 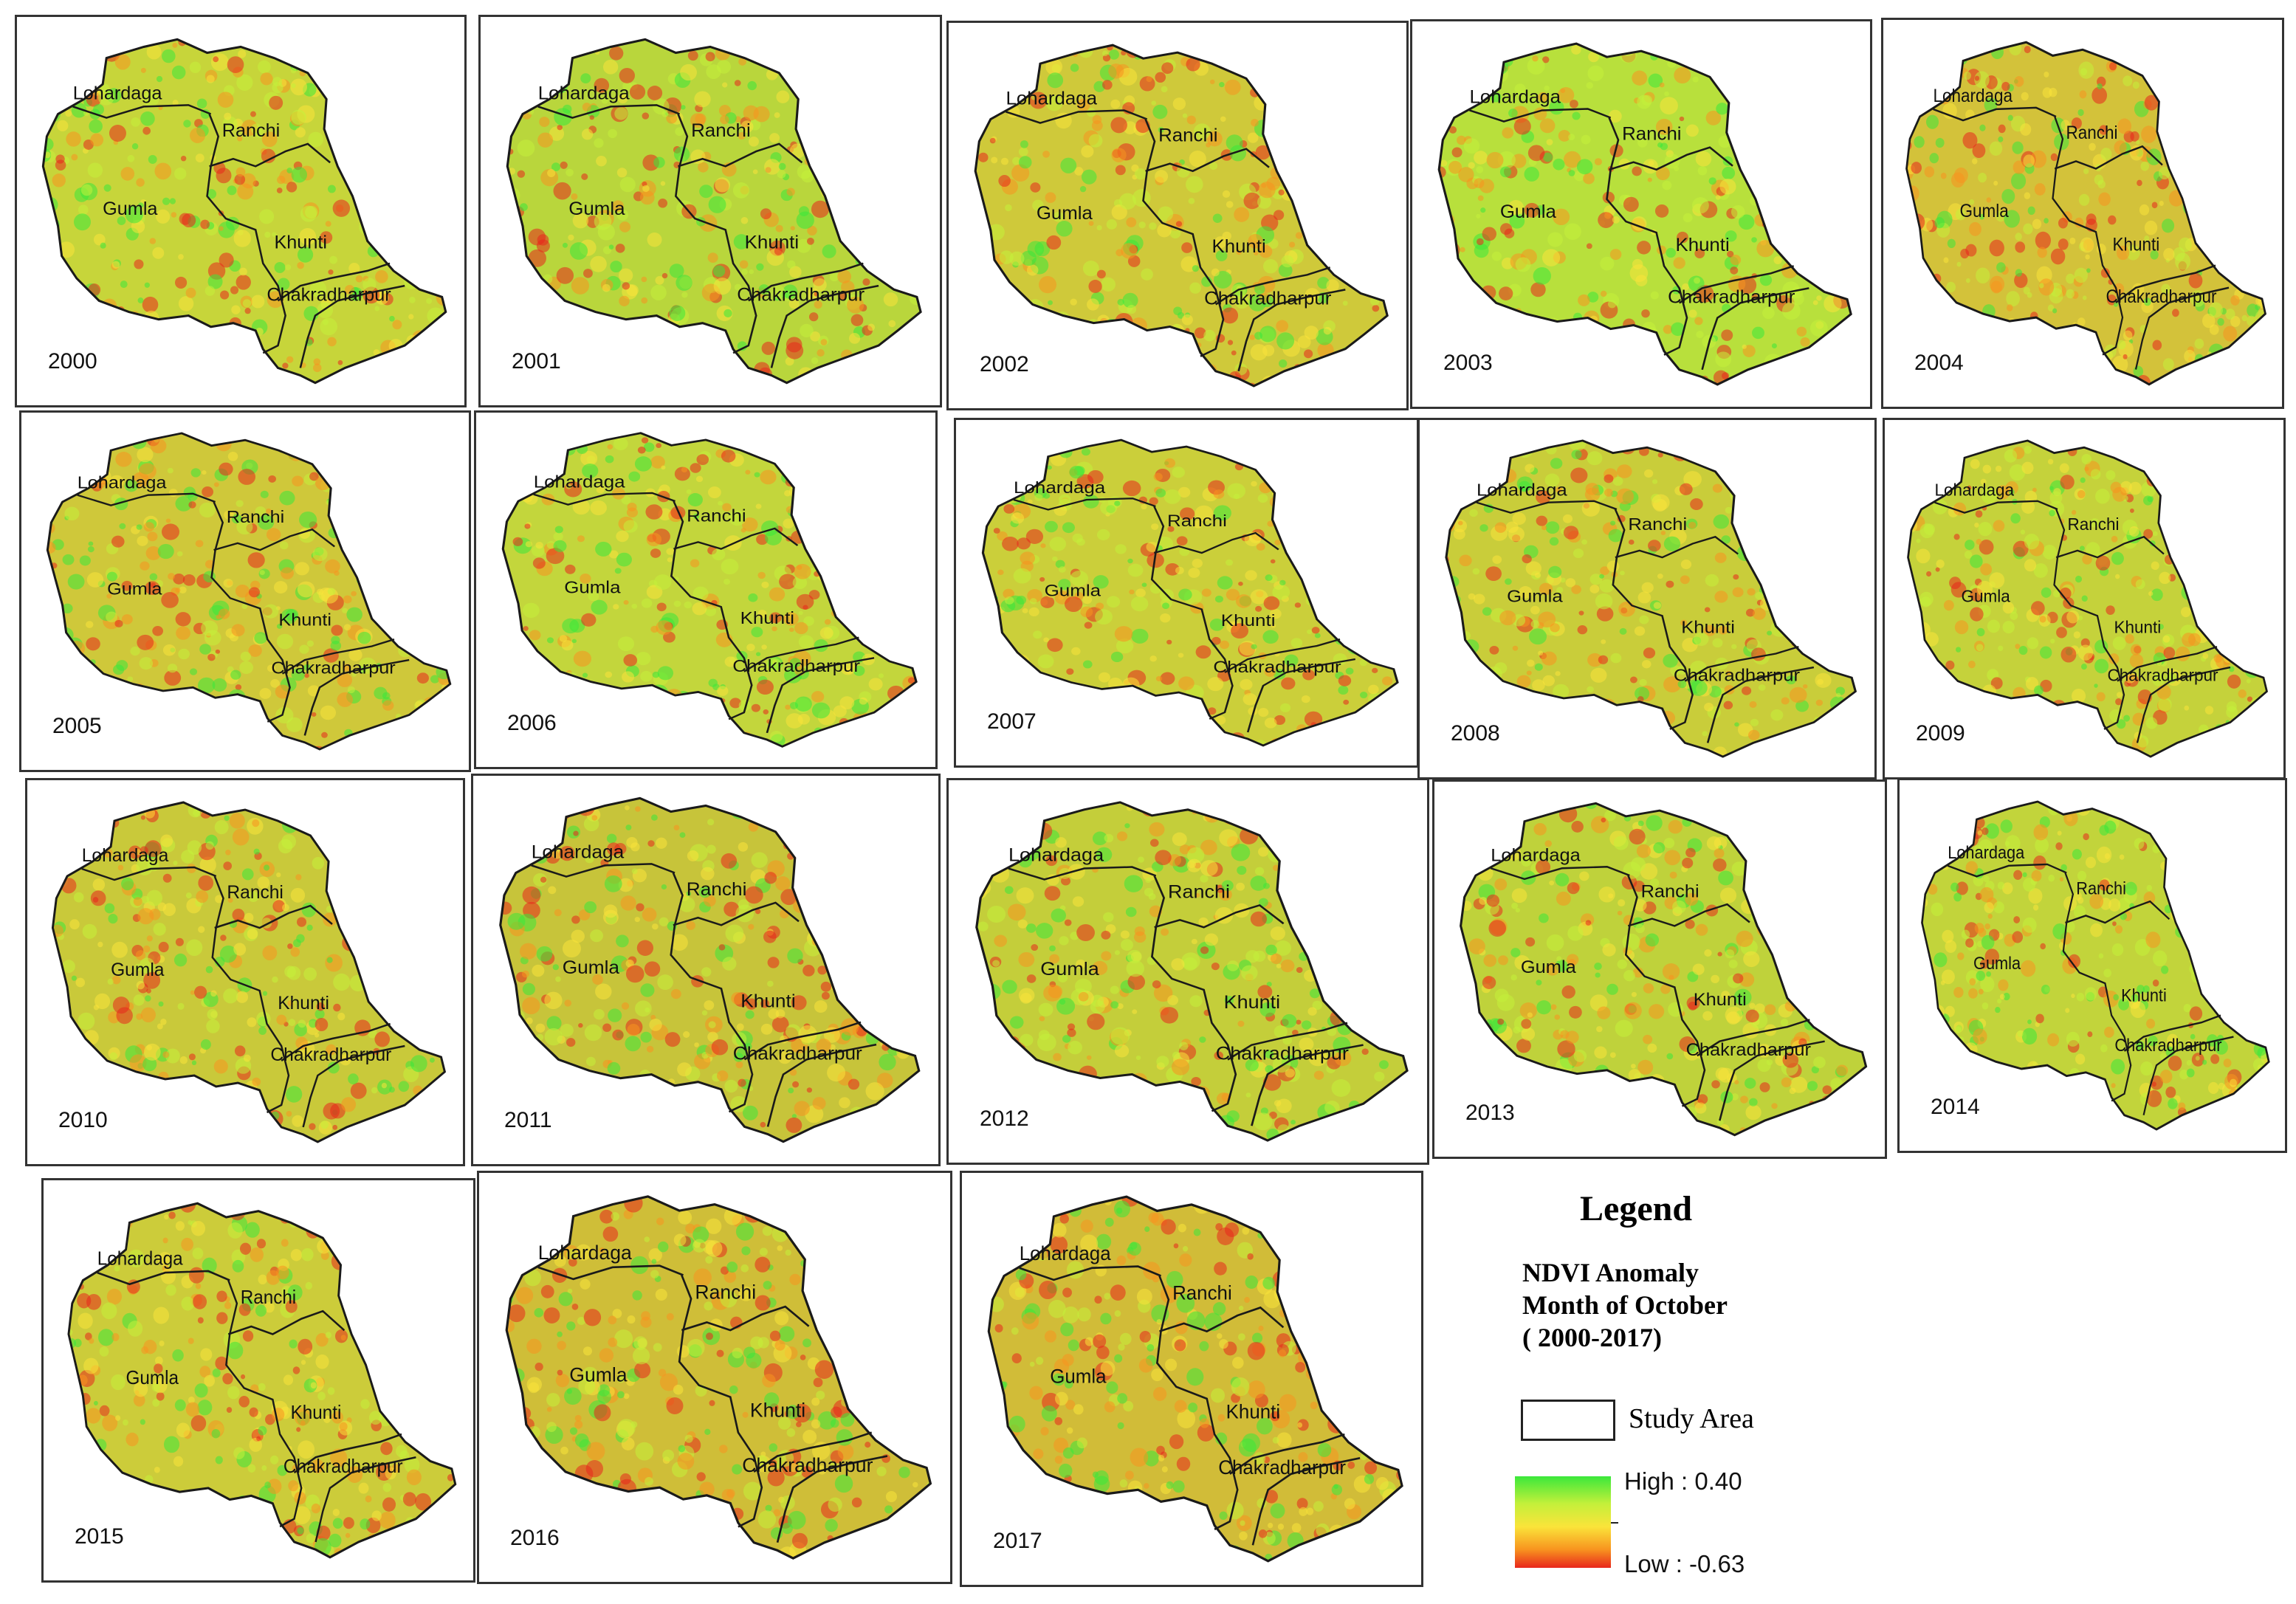 What do you see at coordinates (528, 1120) in the screenshot?
I see `map-year-label: 2011` at bounding box center [528, 1120].